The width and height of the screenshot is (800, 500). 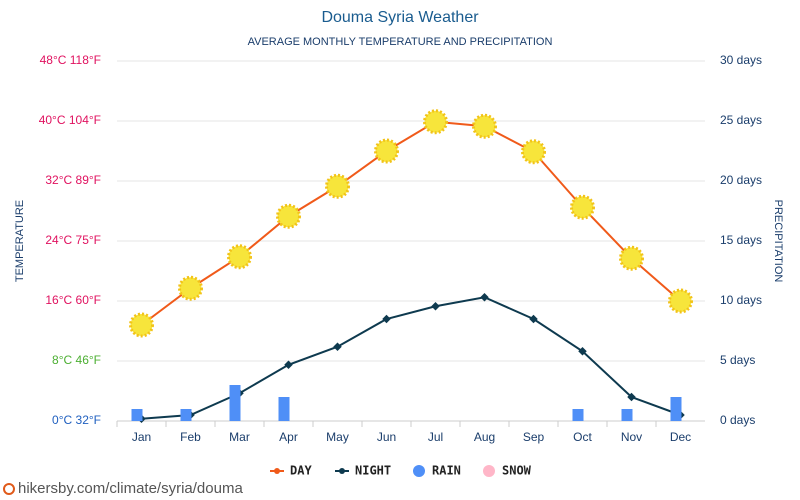 I want to click on x-tick-label: Jul, so click(x=435, y=437).